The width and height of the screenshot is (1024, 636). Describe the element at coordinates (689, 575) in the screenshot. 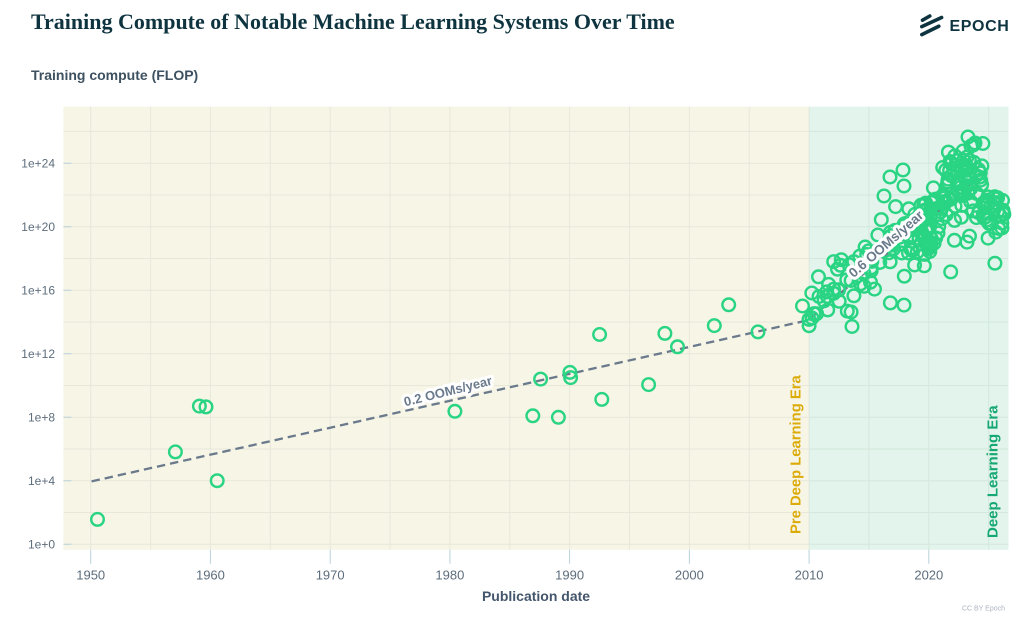

I see `svg-text: 2000` at that location.